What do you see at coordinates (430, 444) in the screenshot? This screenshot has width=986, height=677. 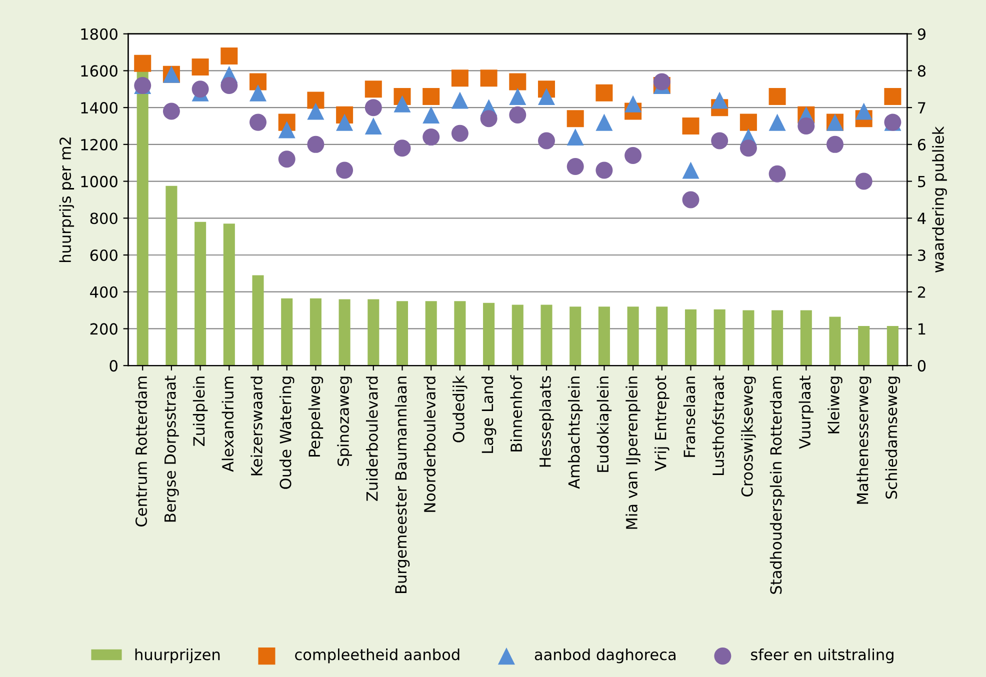 I see `x-tick-label: Noorderboulevard` at bounding box center [430, 444].